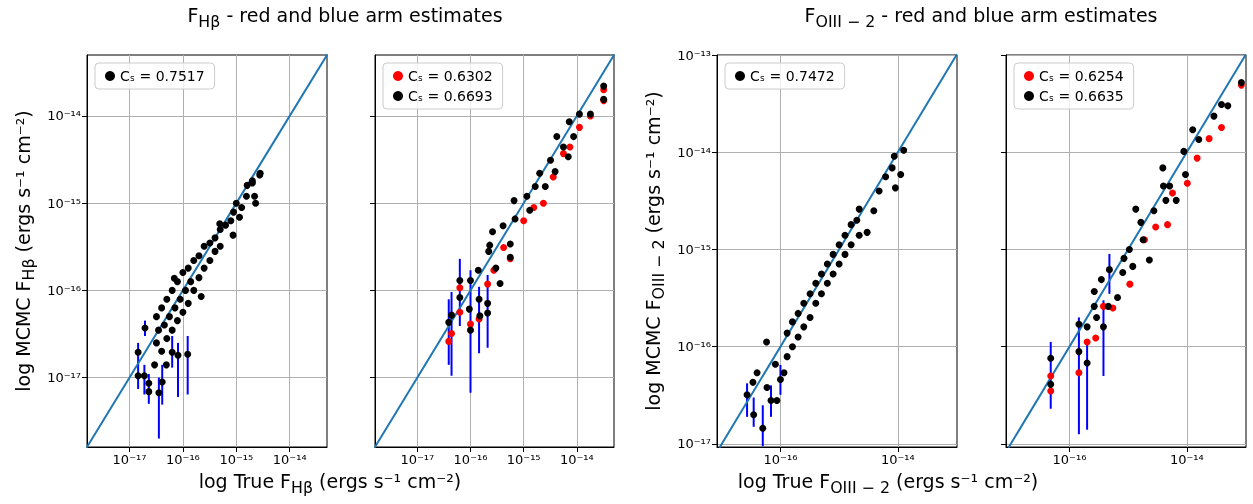 This screenshot has width=1253, height=504. I want to click on chart-title: F$_{OIII − 2}$ - red and blue arm estimates, so click(981, 17).